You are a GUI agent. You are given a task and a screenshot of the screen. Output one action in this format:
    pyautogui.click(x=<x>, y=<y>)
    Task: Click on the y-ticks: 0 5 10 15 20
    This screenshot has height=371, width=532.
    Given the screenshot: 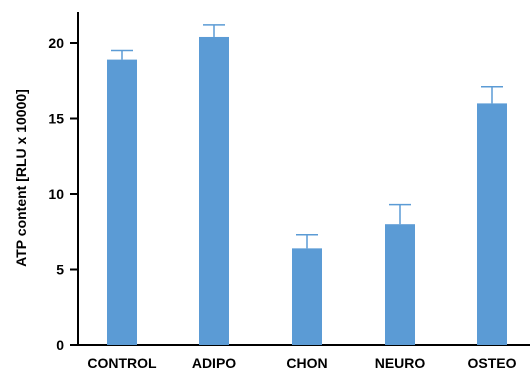 What is the action you would take?
    pyautogui.click(x=63, y=194)
    